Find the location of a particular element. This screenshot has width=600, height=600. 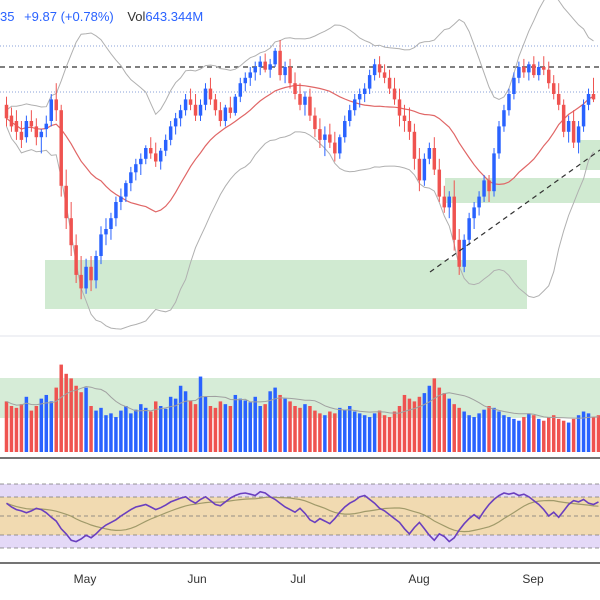

rsi-signal-line is located at coordinates (302, 514).